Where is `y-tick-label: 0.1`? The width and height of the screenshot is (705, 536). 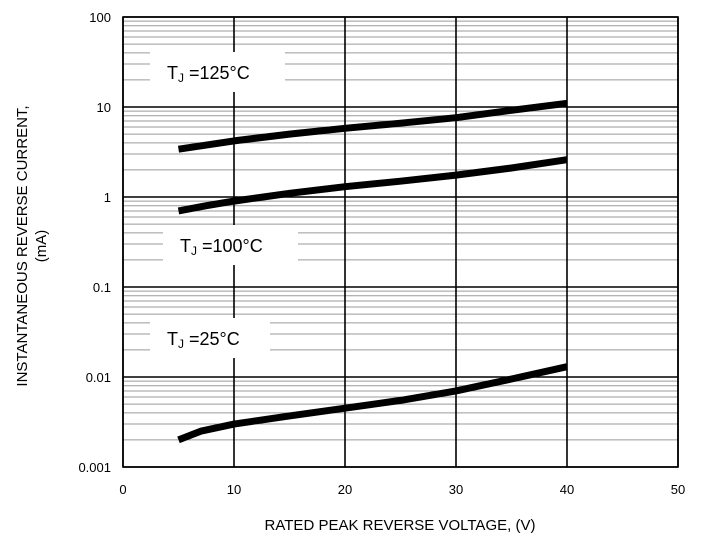
y-tick-label: 0.1 is located at coordinates (102, 287).